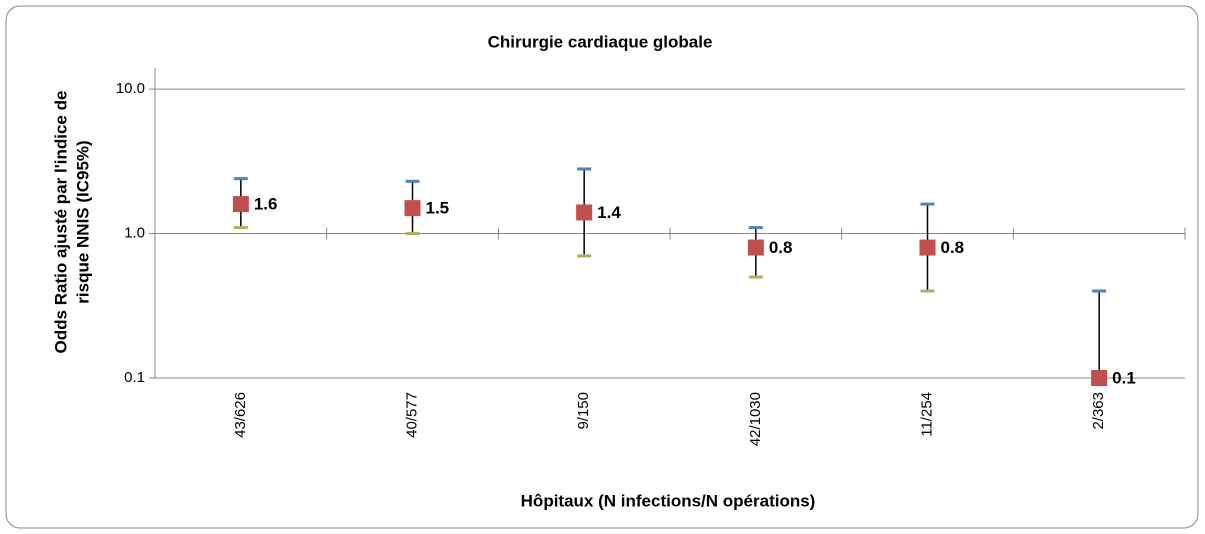 The width and height of the screenshot is (1205, 534). I want to click on data-label: 1.4, so click(609, 212).